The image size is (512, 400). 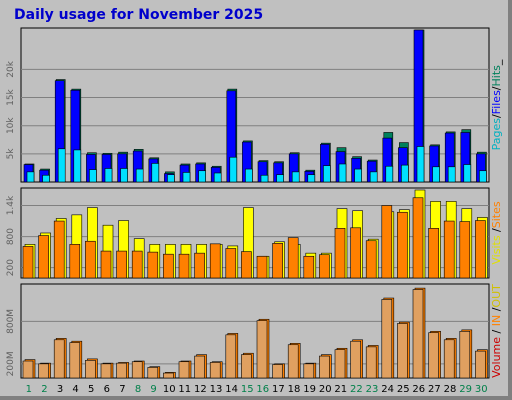 What do you see at coordinates (465, 389) in the screenshot?
I see `x-tick-label: 29` at bounding box center [465, 389].